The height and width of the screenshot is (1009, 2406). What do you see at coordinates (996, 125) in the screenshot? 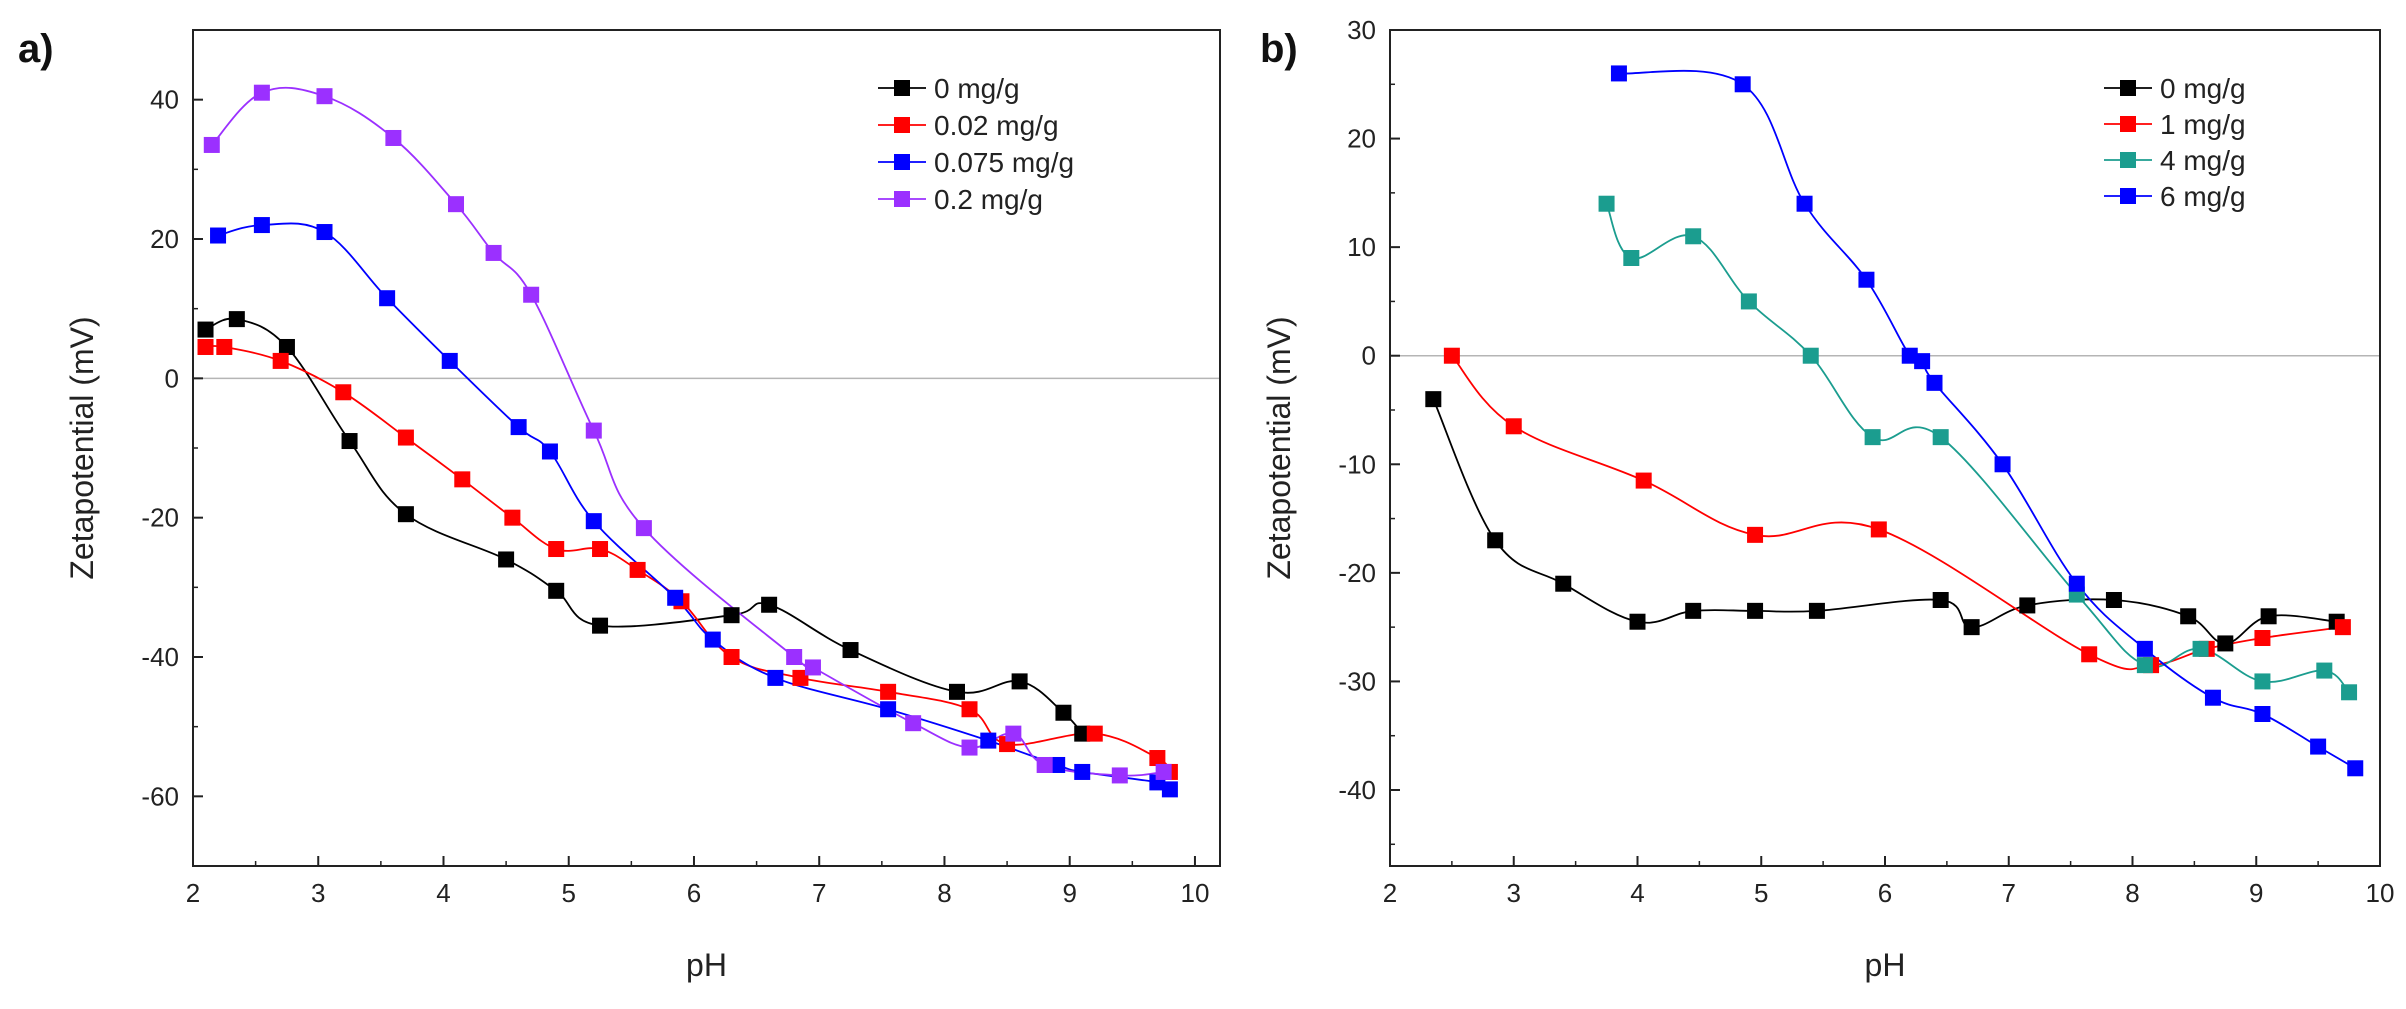
I see `legend-label: 0.02 mg/g` at bounding box center [996, 125].